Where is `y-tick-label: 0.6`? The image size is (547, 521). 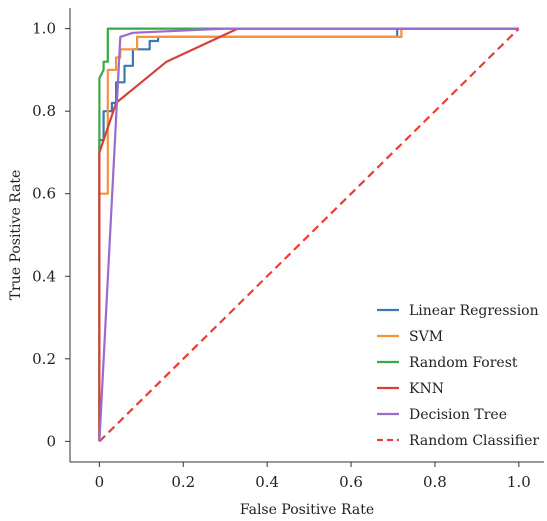 y-tick-label: 0.6 is located at coordinates (44, 194).